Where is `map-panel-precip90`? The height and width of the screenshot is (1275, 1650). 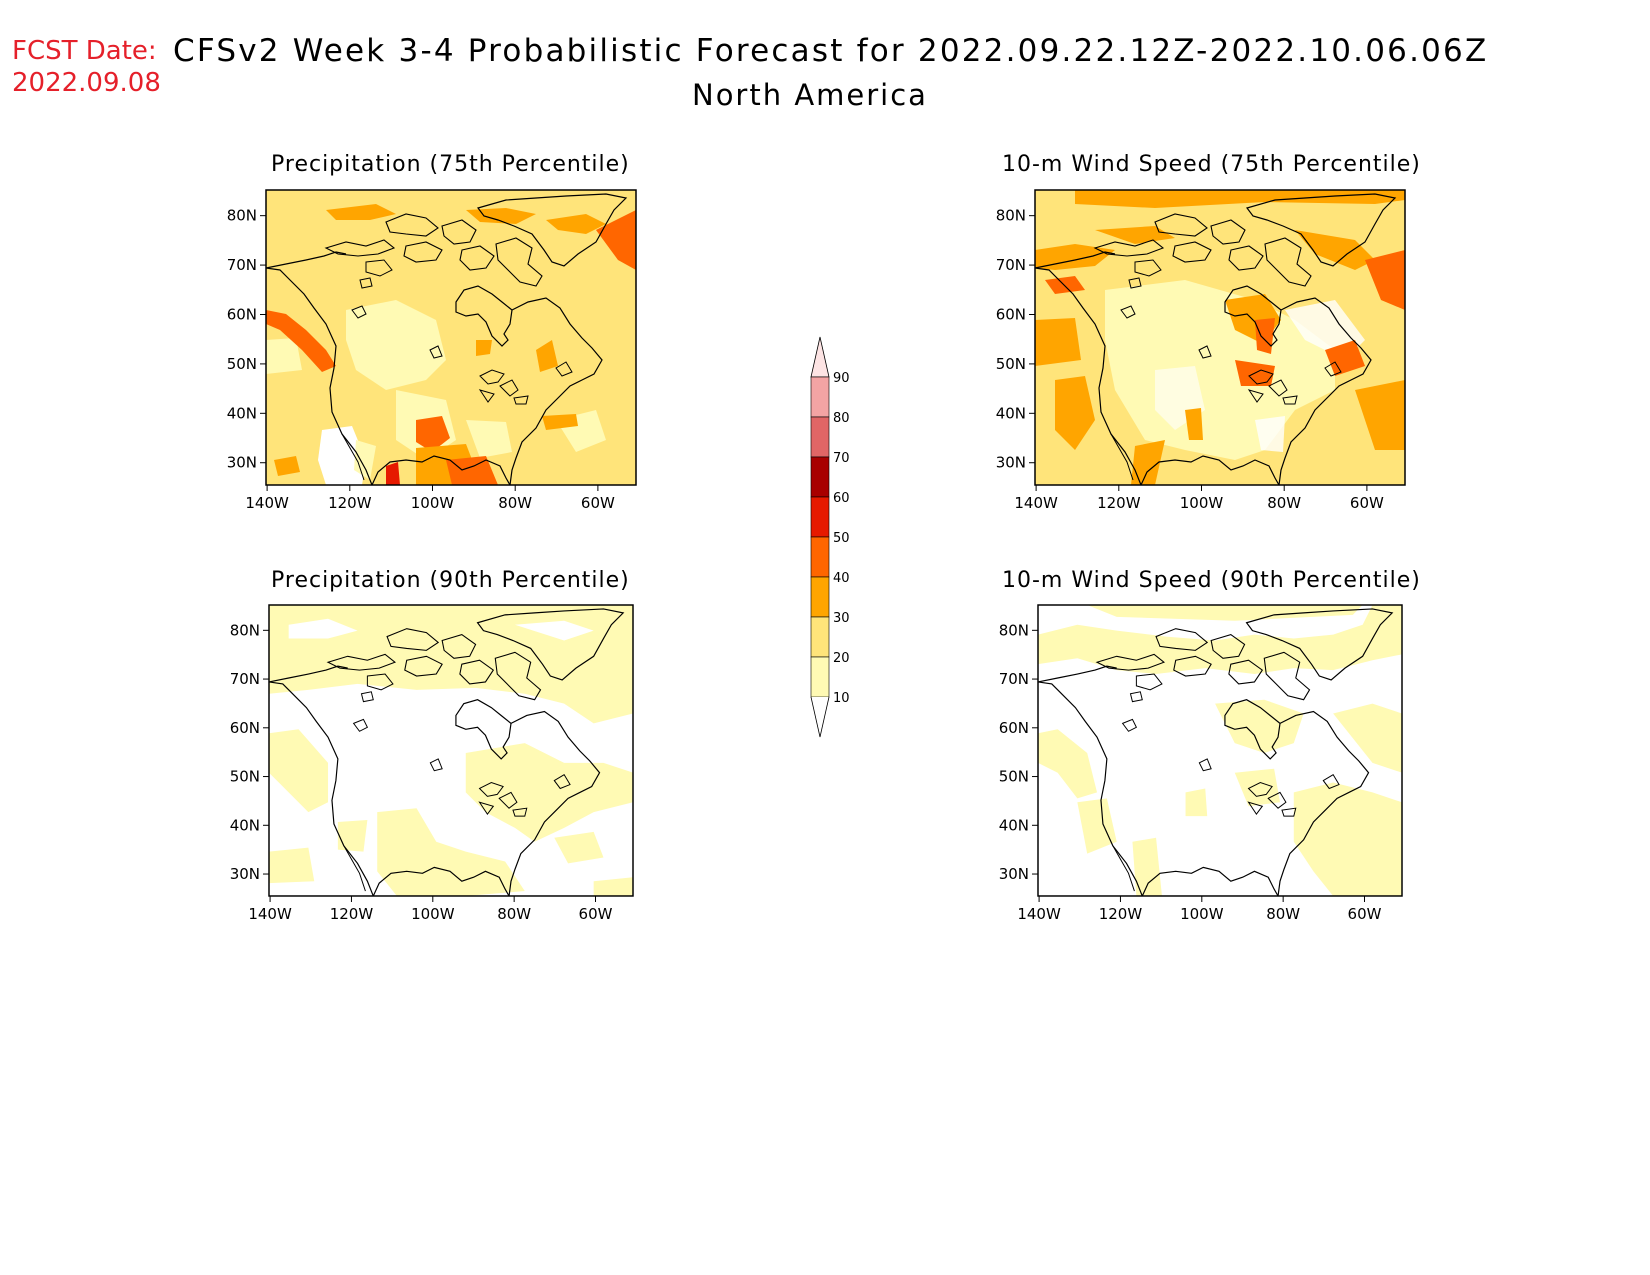 map-panel-precip90 is located at coordinates (451, 750).